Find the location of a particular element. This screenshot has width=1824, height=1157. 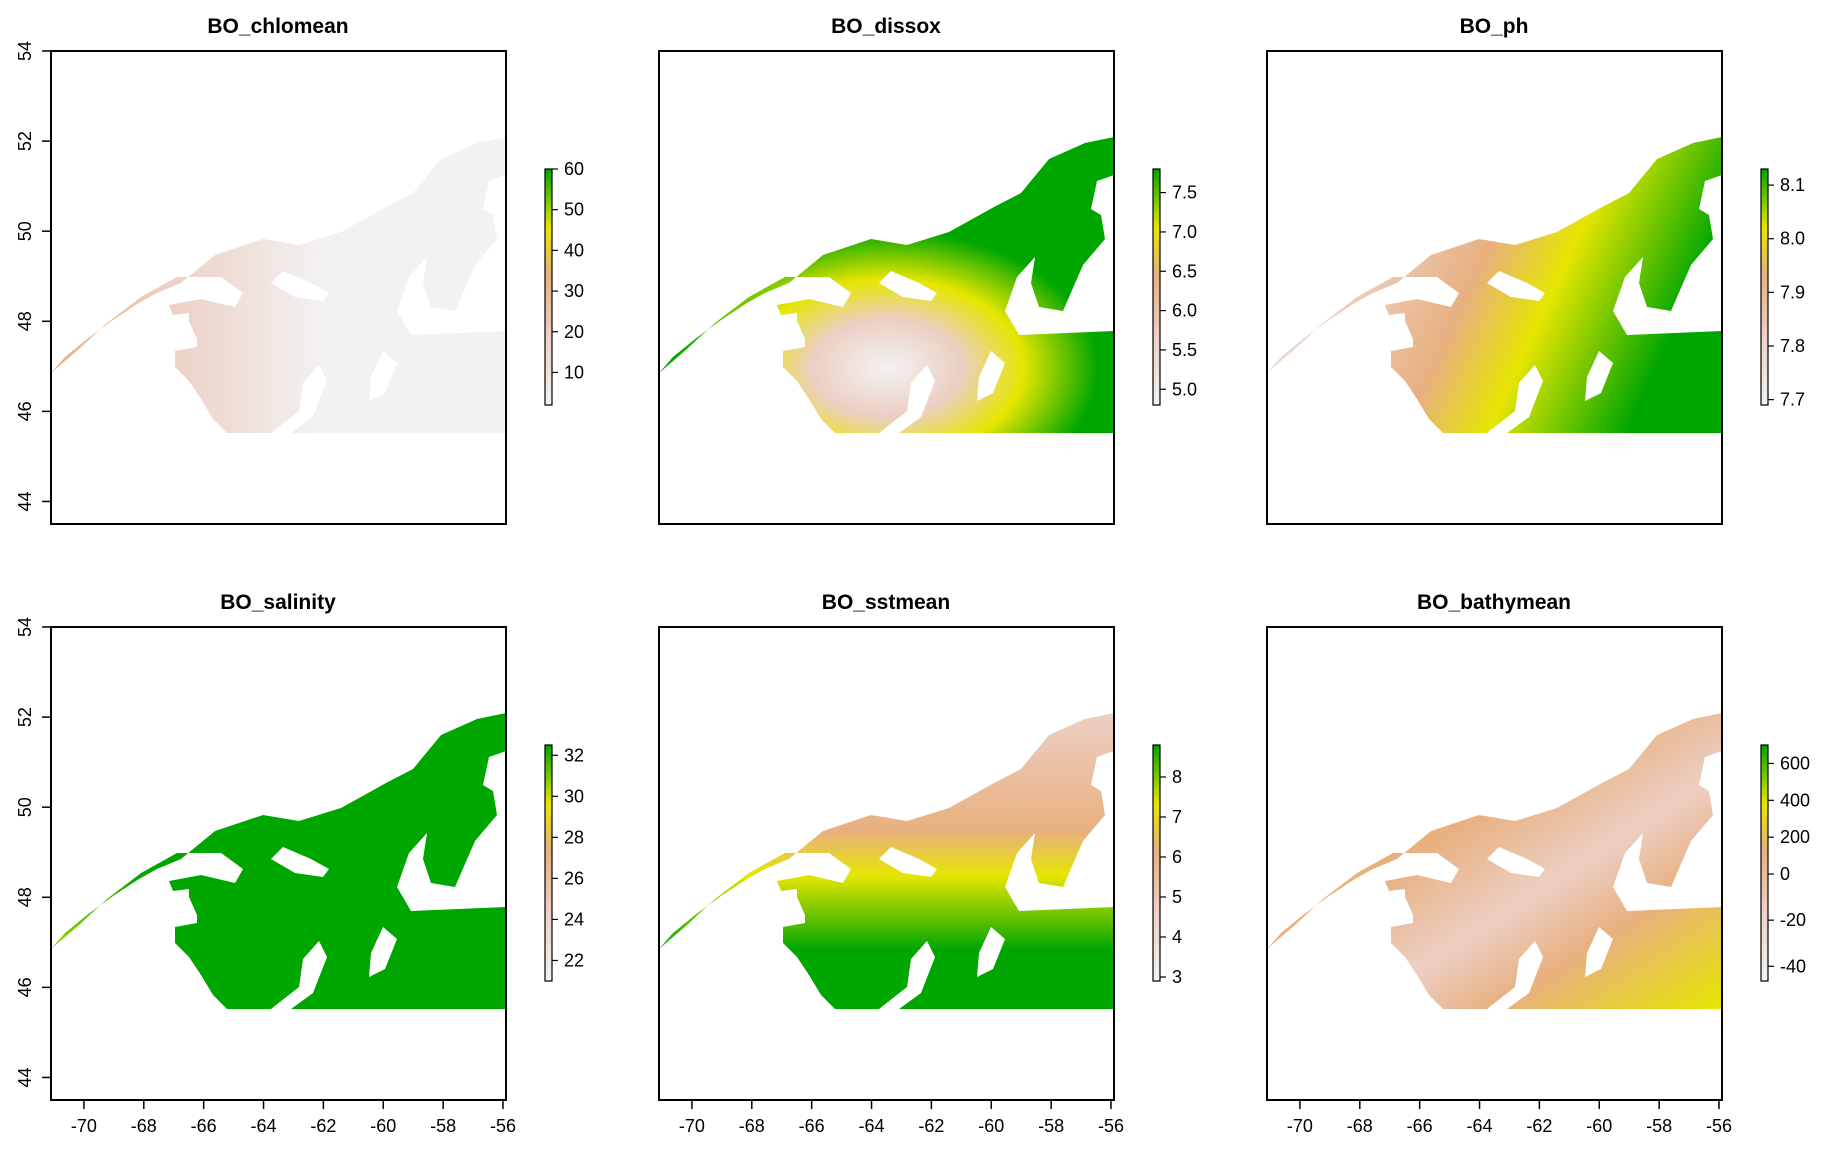

legend-tick-label: 22 is located at coordinates (574, 960).